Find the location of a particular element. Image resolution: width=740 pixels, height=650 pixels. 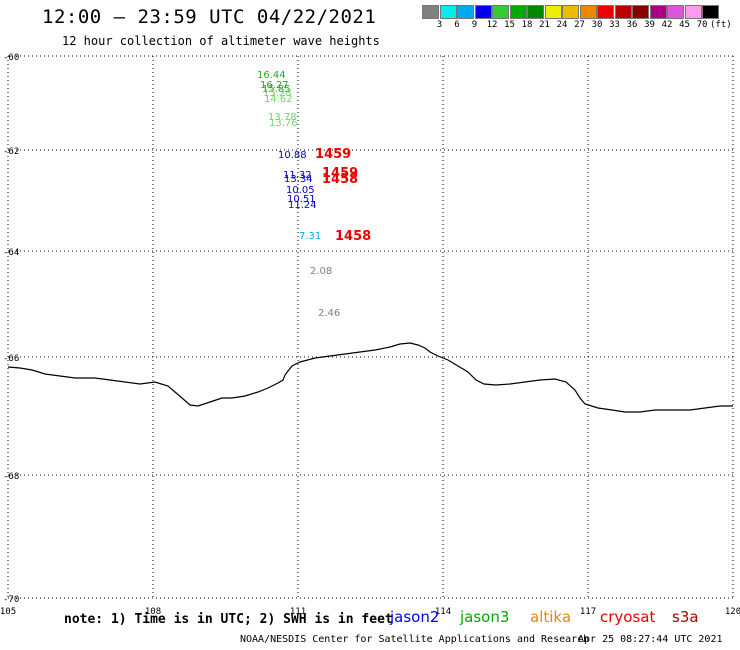

wave-height-label: 16.27 is located at coordinates (274, 85).